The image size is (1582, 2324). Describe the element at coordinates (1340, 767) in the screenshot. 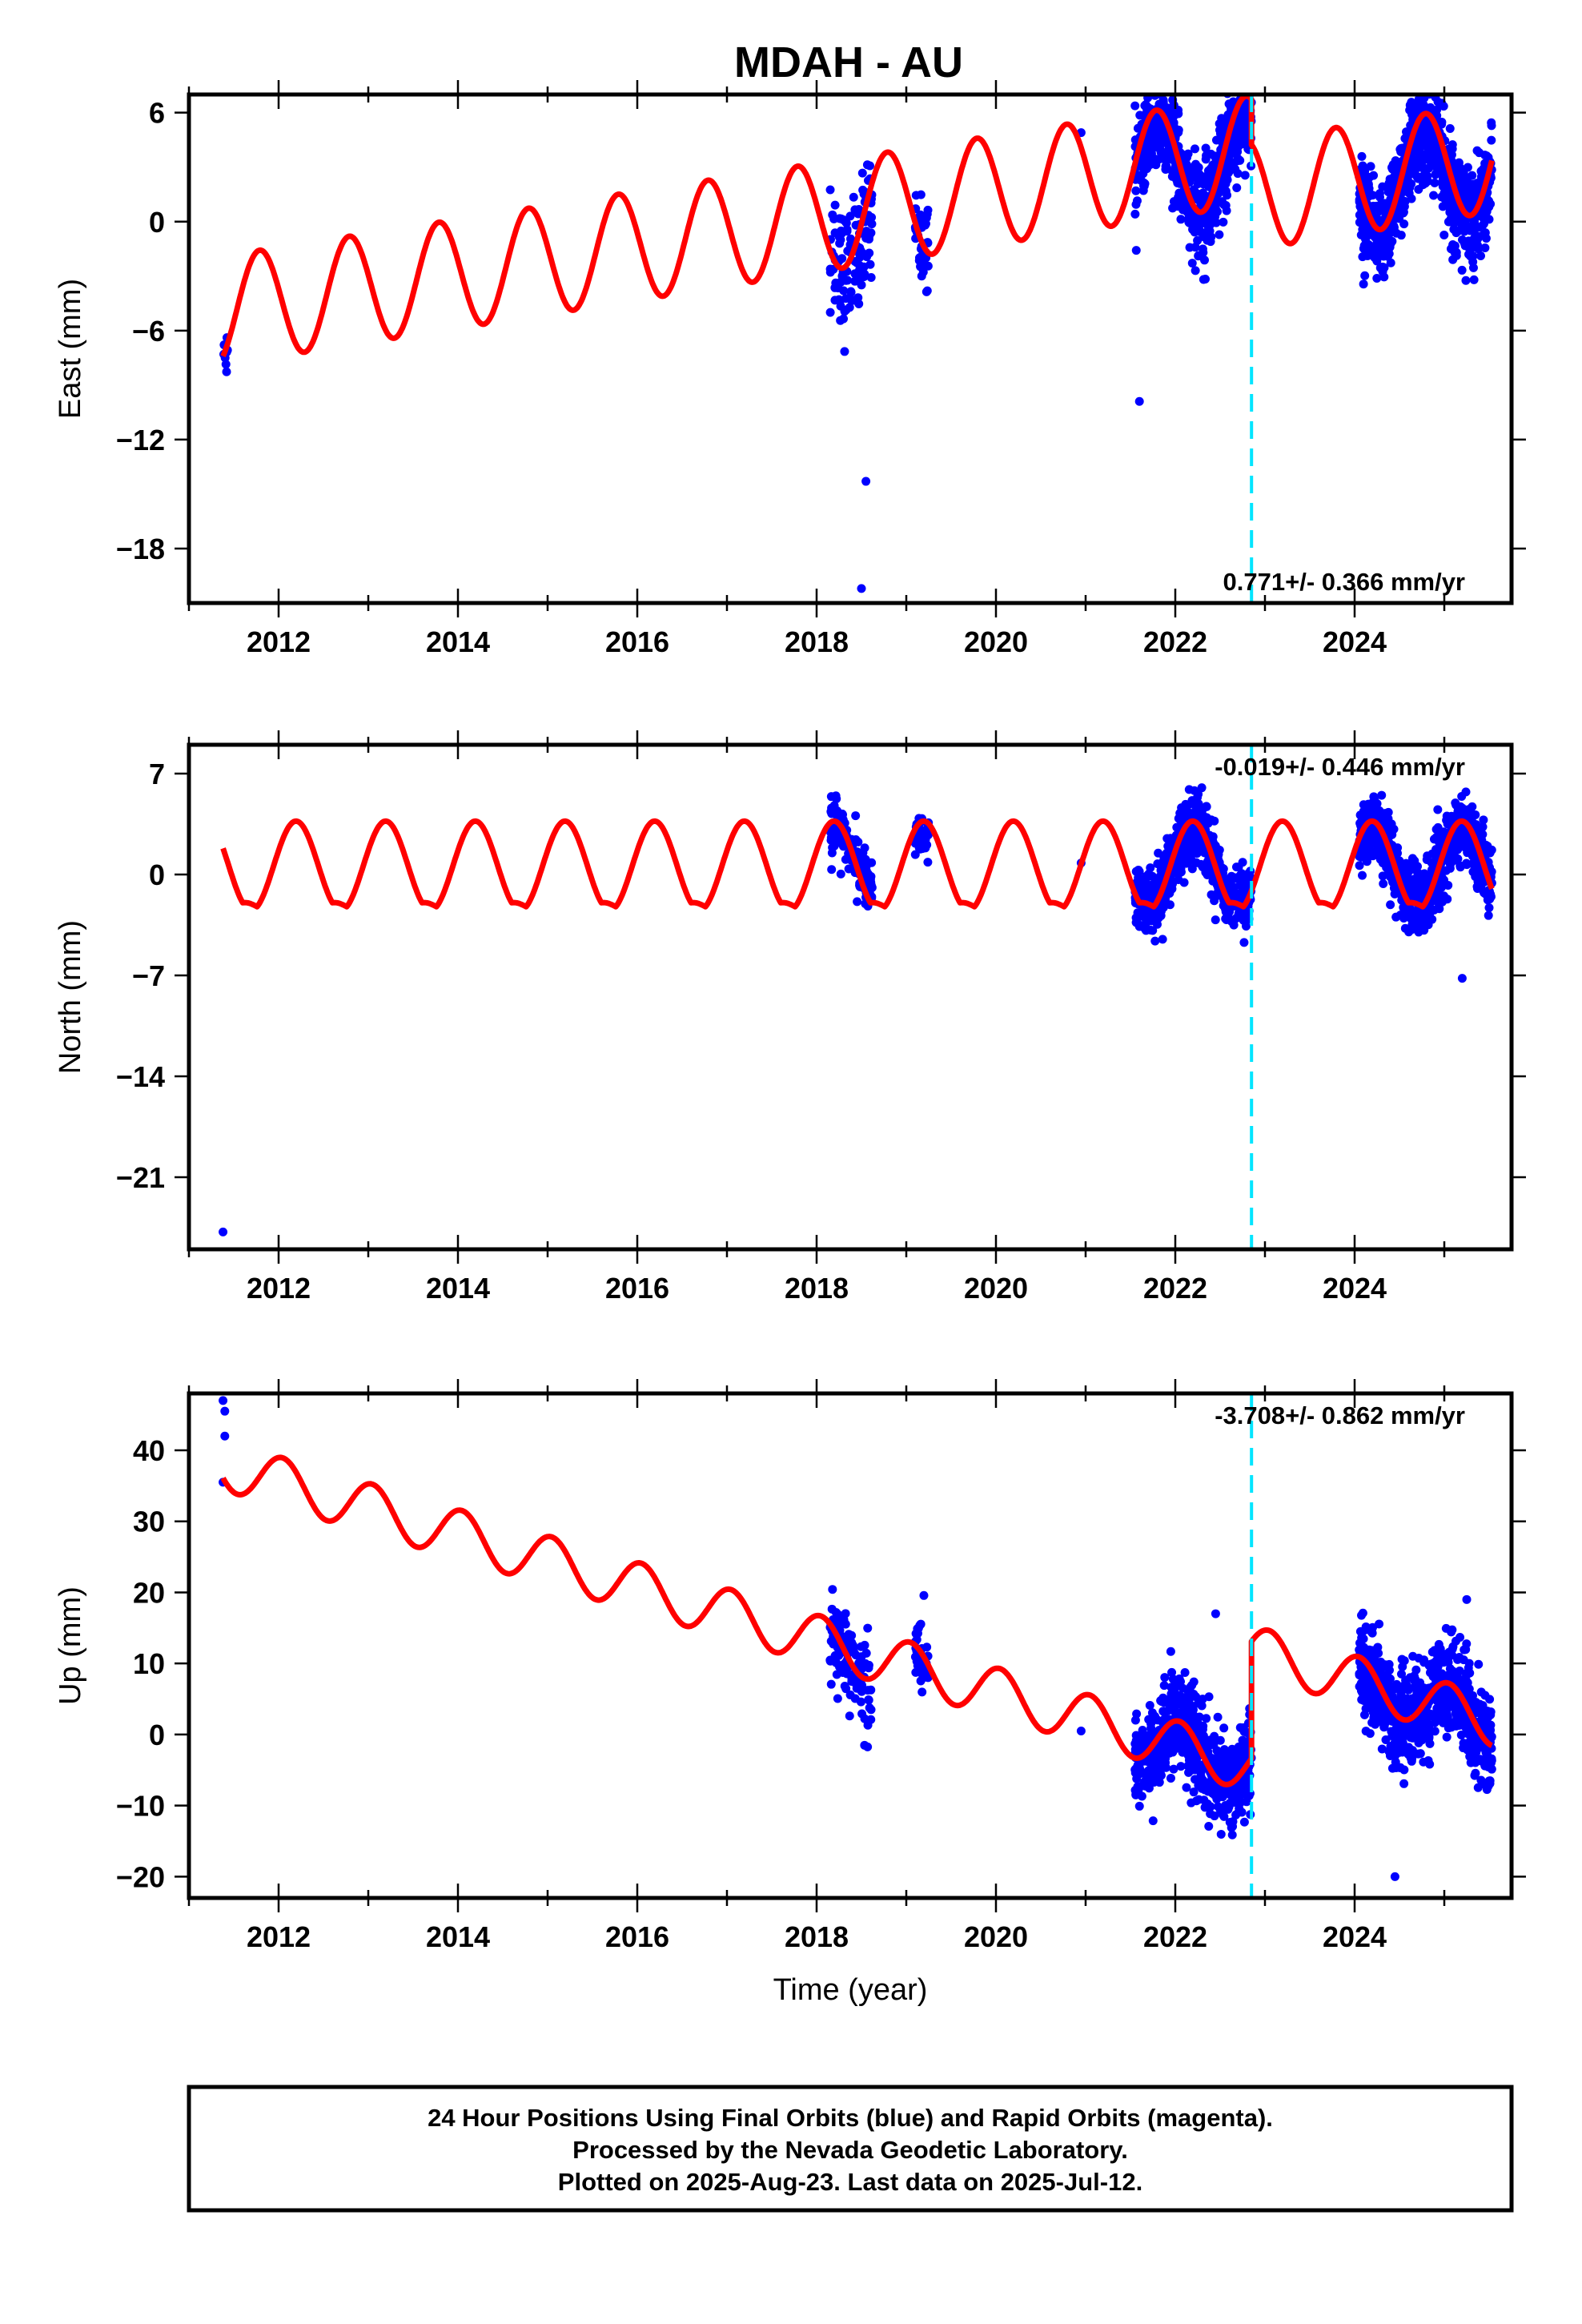

I see `velocity-label: -0.019+/- 0.446 mm/yr` at that location.